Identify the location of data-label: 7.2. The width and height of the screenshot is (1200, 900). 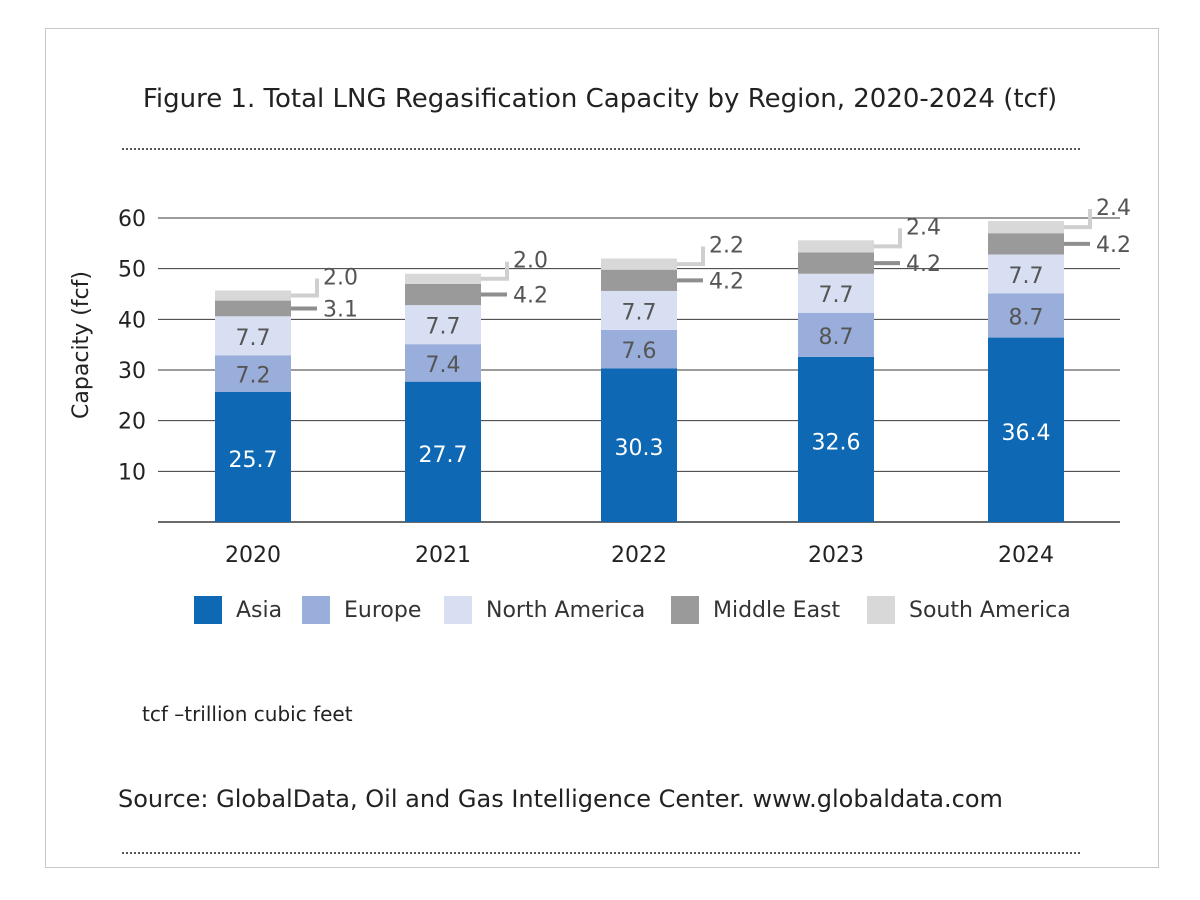
(253, 376).